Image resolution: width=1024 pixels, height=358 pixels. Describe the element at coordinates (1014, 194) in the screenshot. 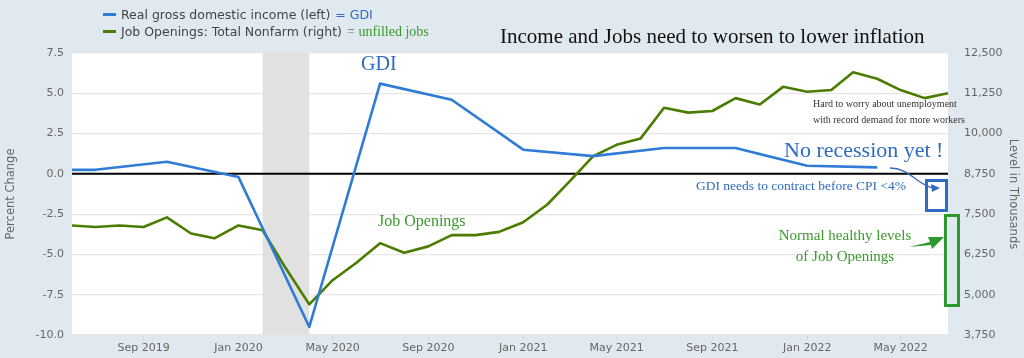

I see `y2-axis-title: Level in Thousands` at that location.